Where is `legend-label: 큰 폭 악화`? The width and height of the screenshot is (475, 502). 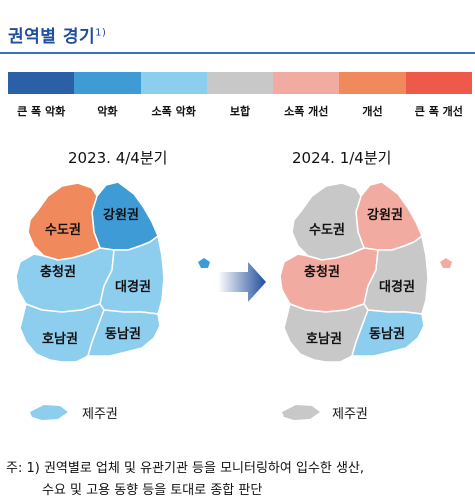
legend-label: 큰 폭 악화 is located at coordinates (41, 111).